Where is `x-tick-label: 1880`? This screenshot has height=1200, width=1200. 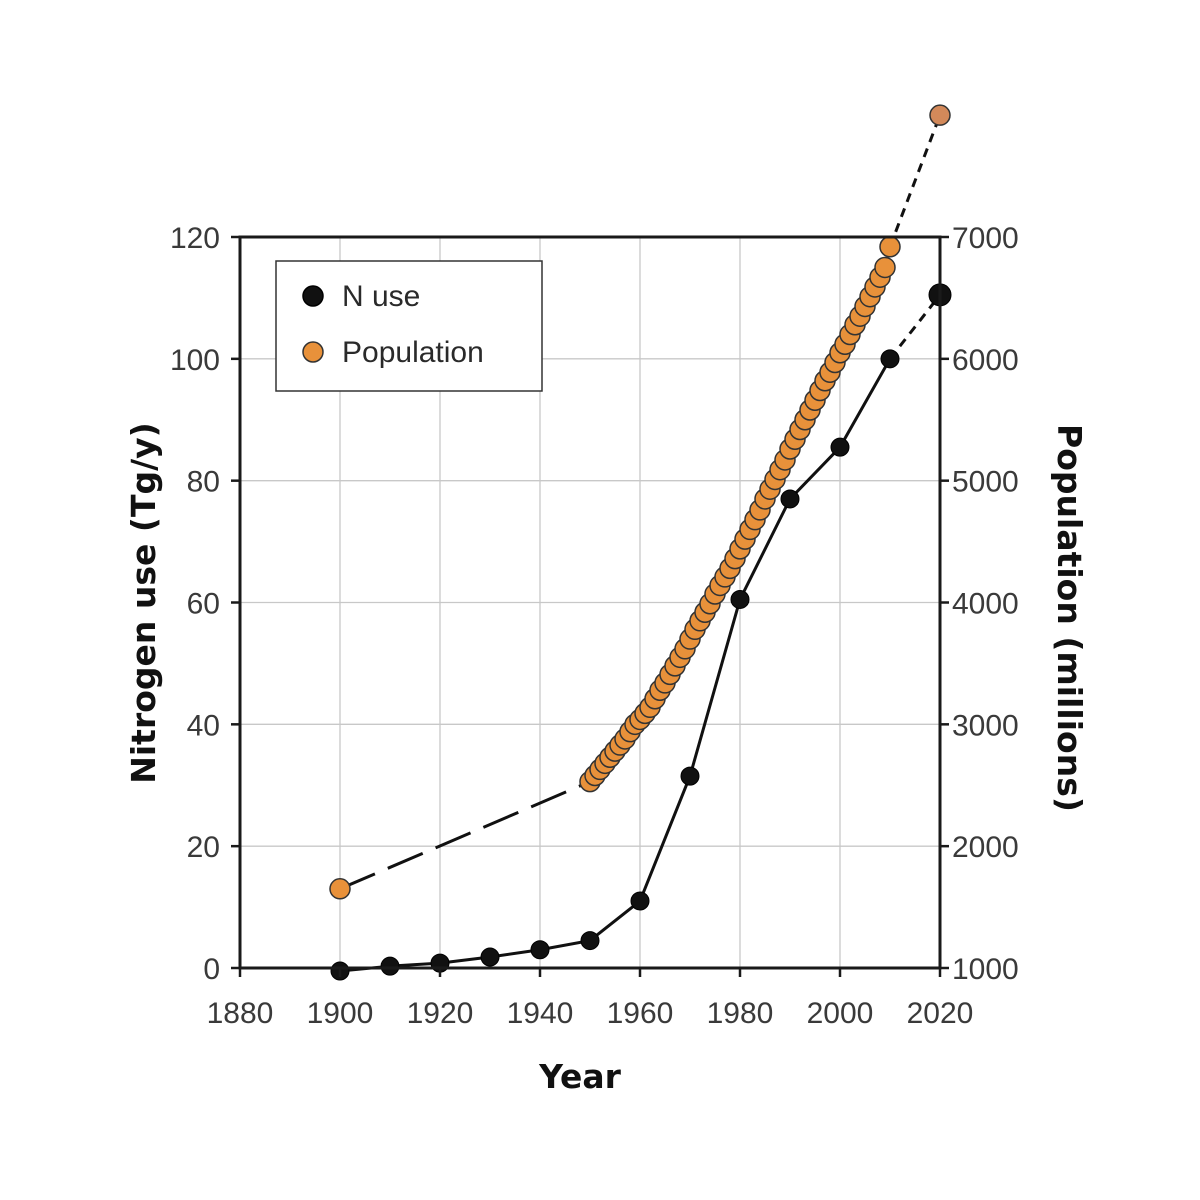 x-tick-label: 1880 is located at coordinates (240, 1013).